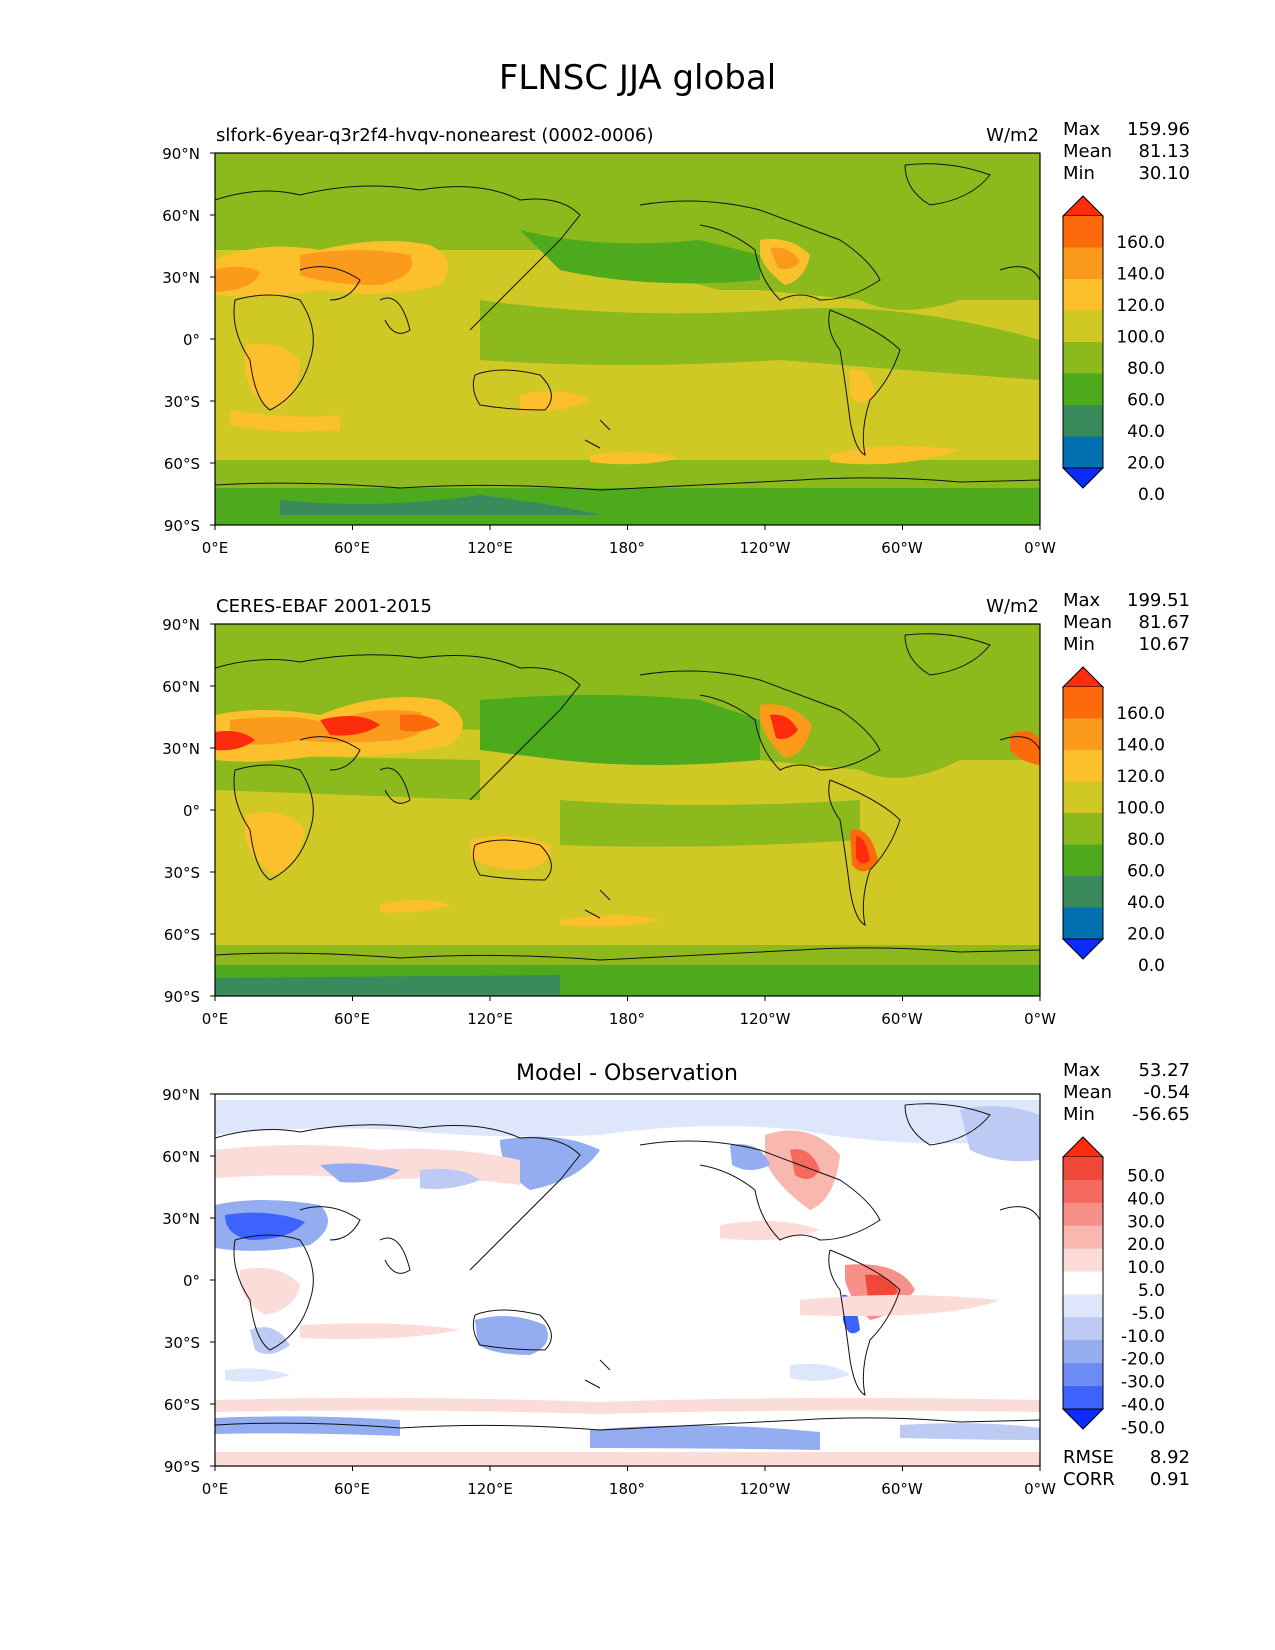  I want to click on panel-observation-yaxis: 90°N 60°N 30°N 0° 30°S 60°S 90°S, so click(181, 811).